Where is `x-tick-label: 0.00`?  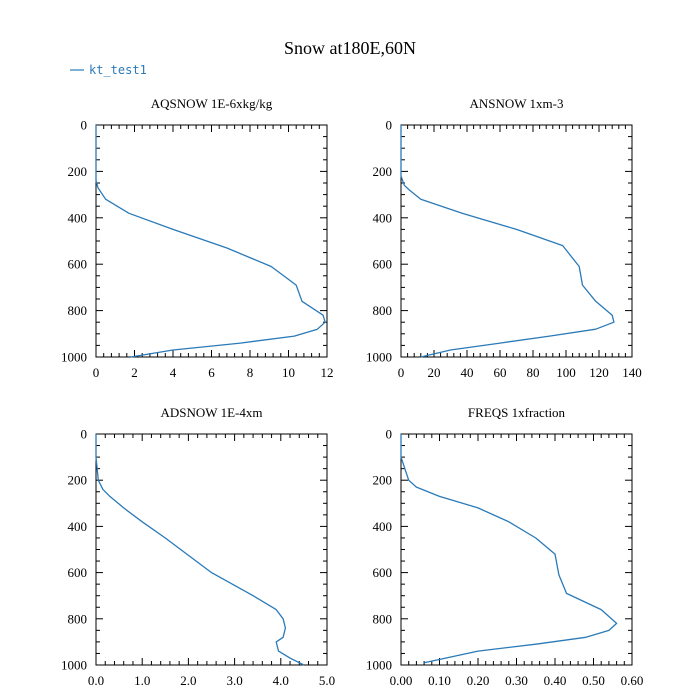 x-tick-label: 0.00 is located at coordinates (401, 680).